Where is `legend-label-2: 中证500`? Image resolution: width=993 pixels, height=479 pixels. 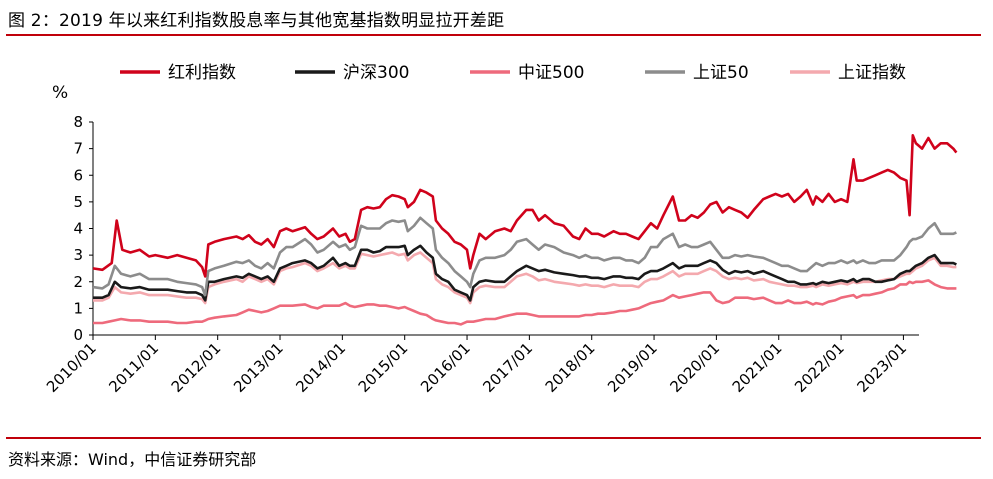 legend-label-2: 中证500 is located at coordinates (551, 73).